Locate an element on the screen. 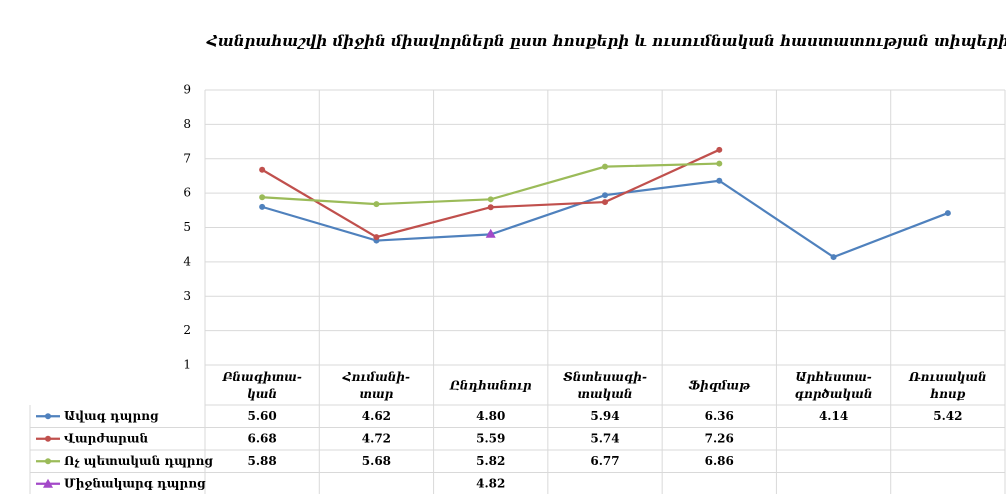 The height and width of the screenshot is (494, 1006). table-value: 4.14 is located at coordinates (833, 416).